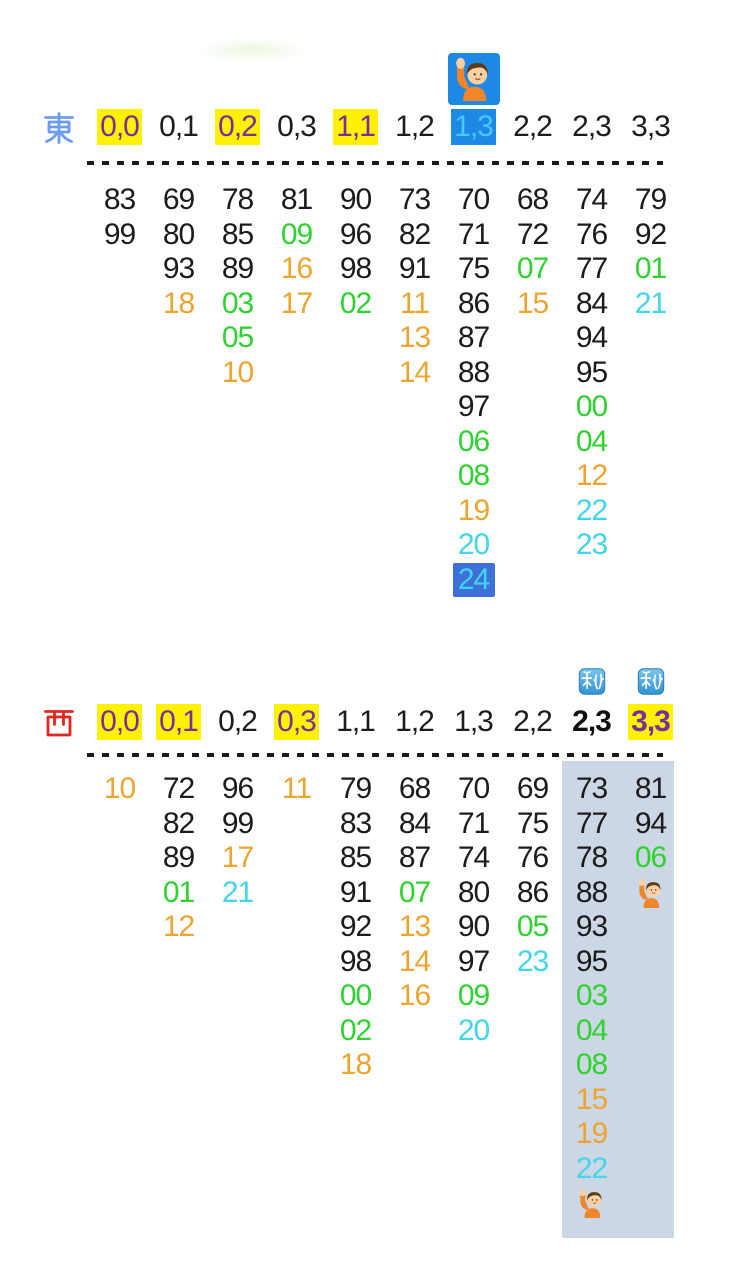  Describe the element at coordinates (592, 721) in the screenshot. I see `header-label: 2,3` at that location.